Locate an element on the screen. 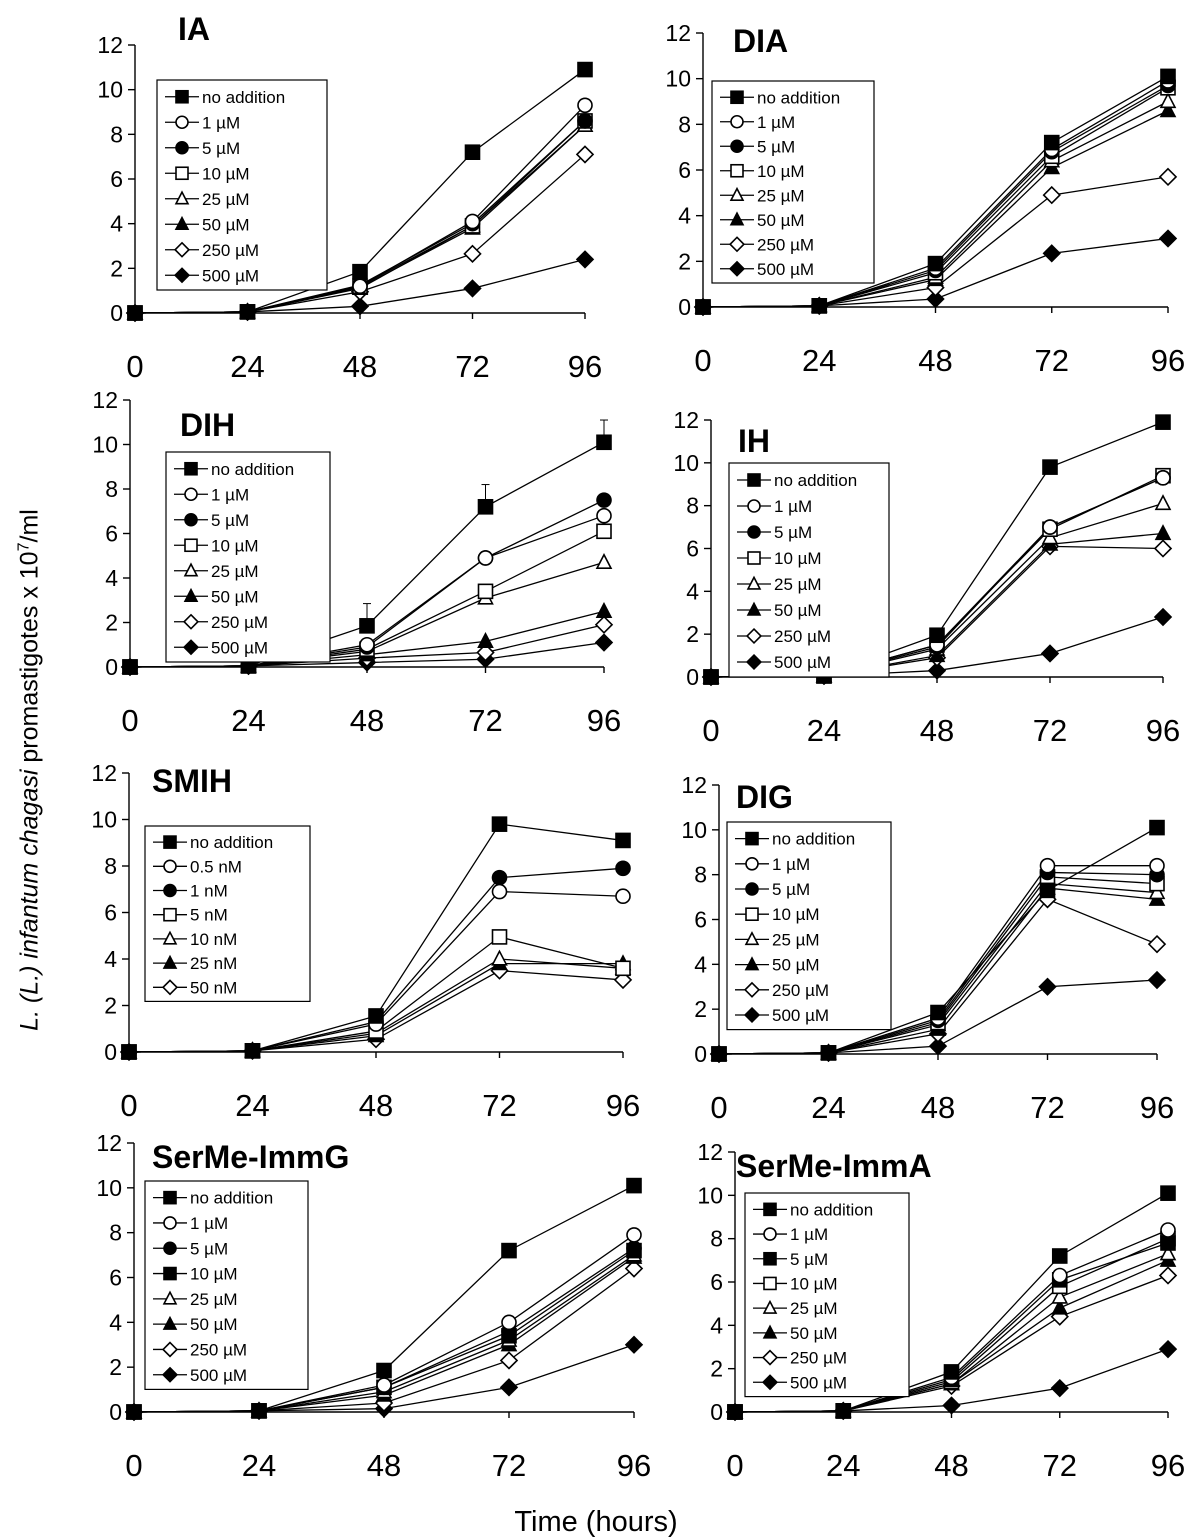 The height and width of the screenshot is (1540, 1192). panel-title: IA is located at coordinates (194, 29).